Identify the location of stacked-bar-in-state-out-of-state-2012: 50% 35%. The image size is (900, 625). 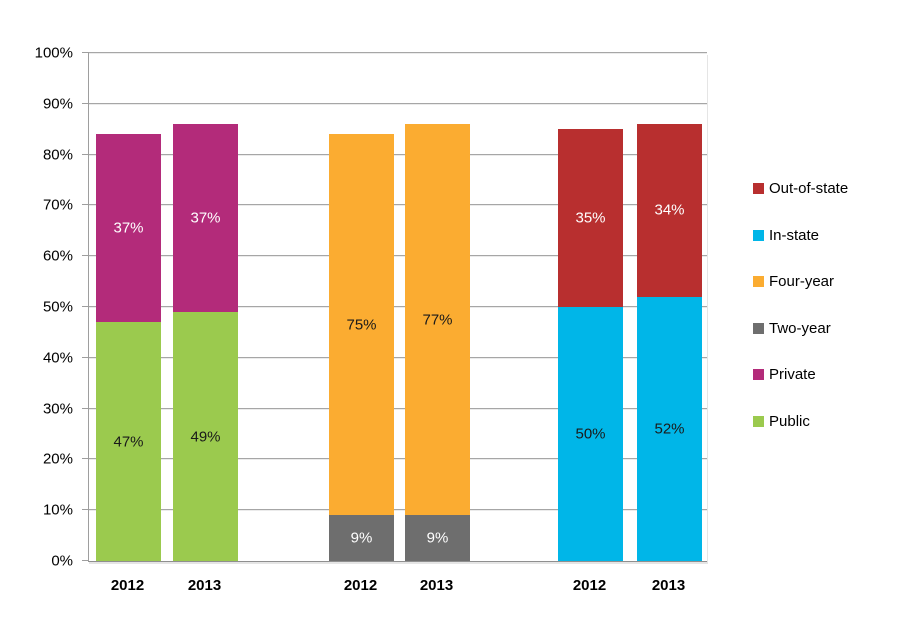
(590, 307).